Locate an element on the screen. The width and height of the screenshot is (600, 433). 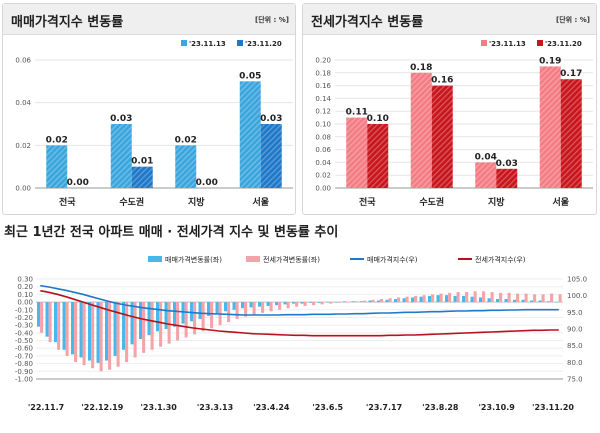
left-axis-tick-label: -0.10 is located at coordinates (24, 310).